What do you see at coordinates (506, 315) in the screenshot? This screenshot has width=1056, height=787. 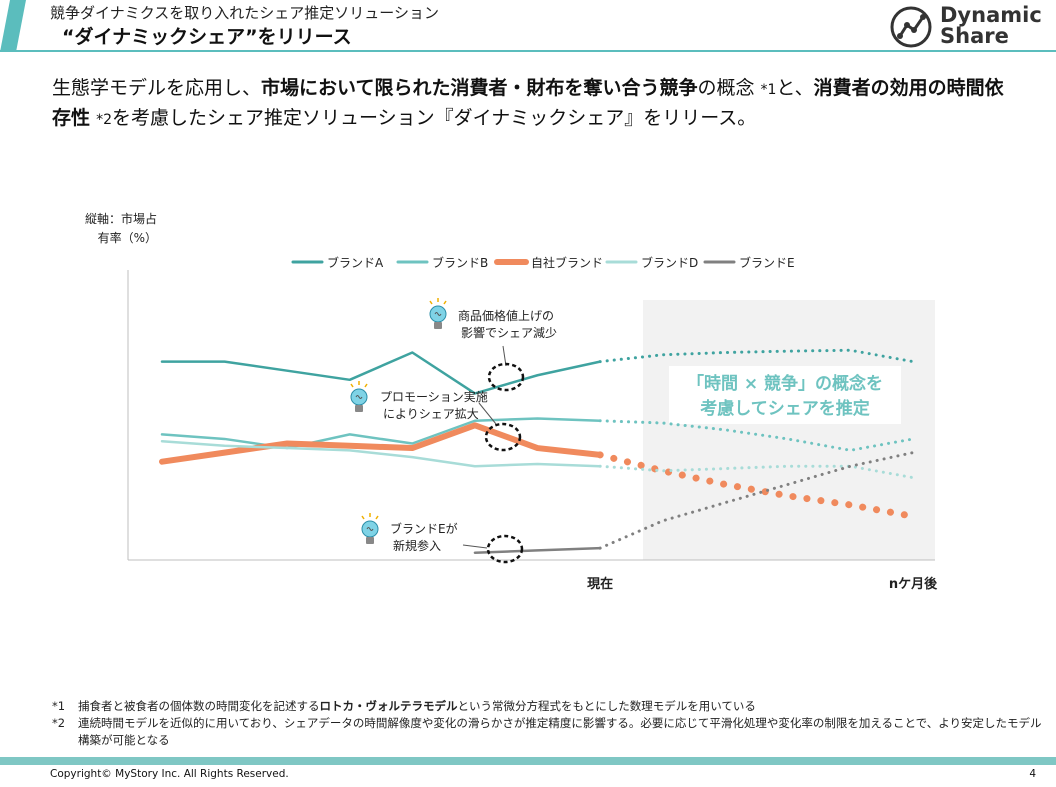 I see `annotation-0-line1: 商品価格値上げの` at bounding box center [506, 315].